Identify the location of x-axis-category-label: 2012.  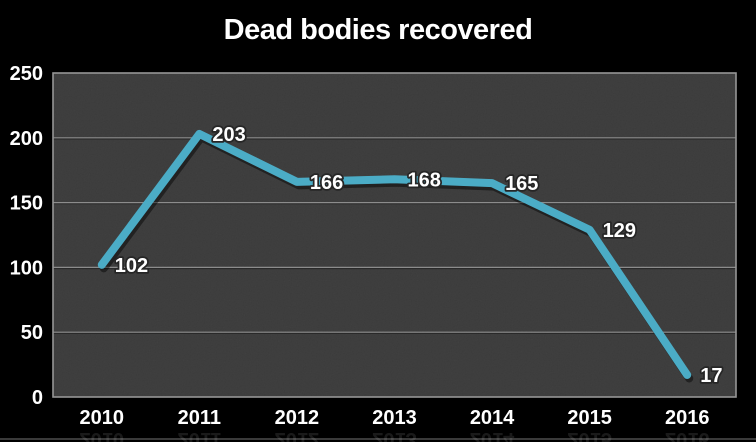
(297, 418).